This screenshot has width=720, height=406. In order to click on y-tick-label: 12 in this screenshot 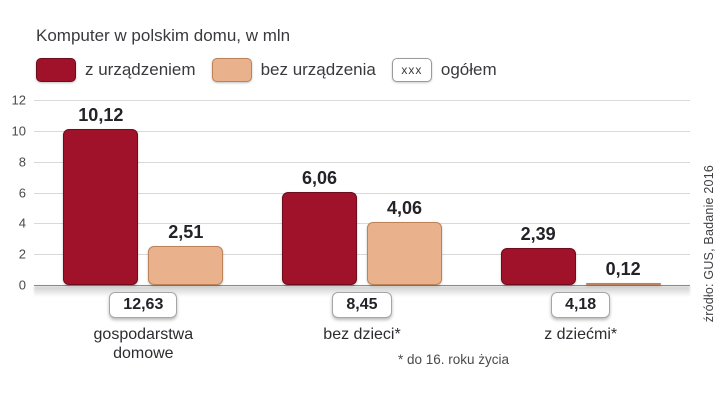, I will do `click(18, 100)`.